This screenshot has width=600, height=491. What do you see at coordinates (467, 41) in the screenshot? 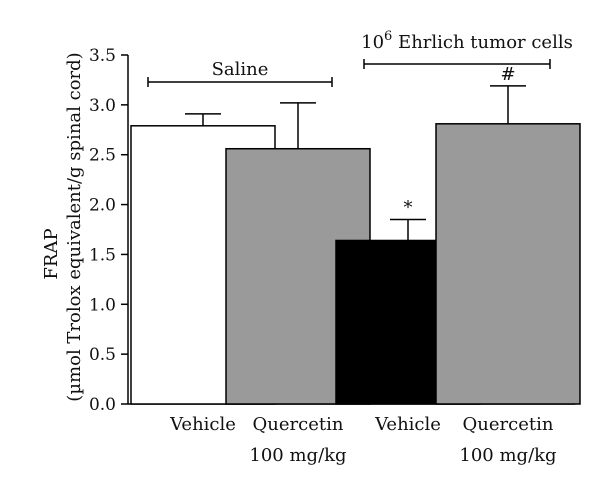
I see `group-label: 106 Ehrlich tumor cells` at bounding box center [467, 41].